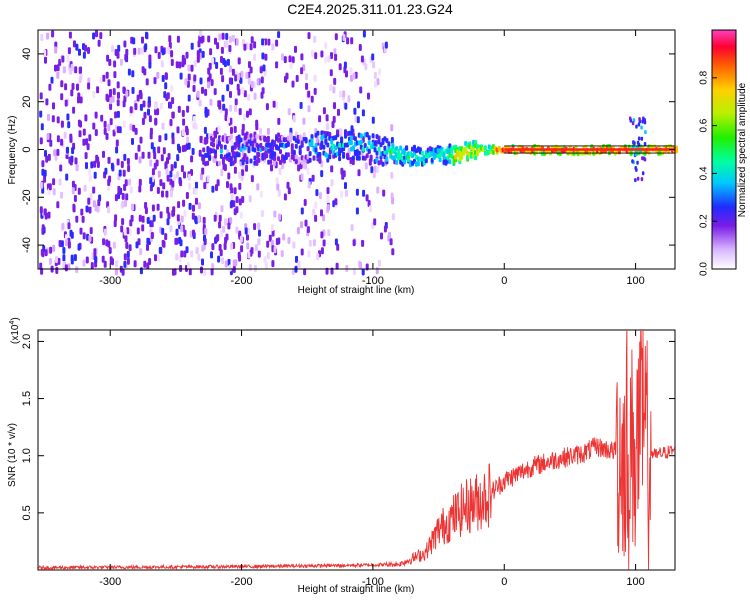 The image size is (750, 600). I want to click on spectrogram-x-label: Height of straight line (km), so click(356, 290).